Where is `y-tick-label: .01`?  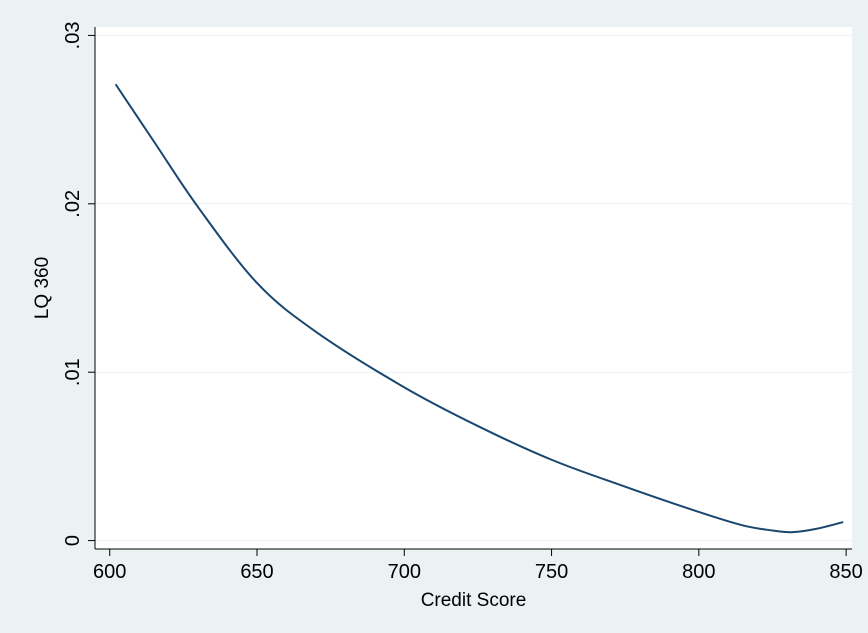
y-tick-label: .01 is located at coordinates (73, 372).